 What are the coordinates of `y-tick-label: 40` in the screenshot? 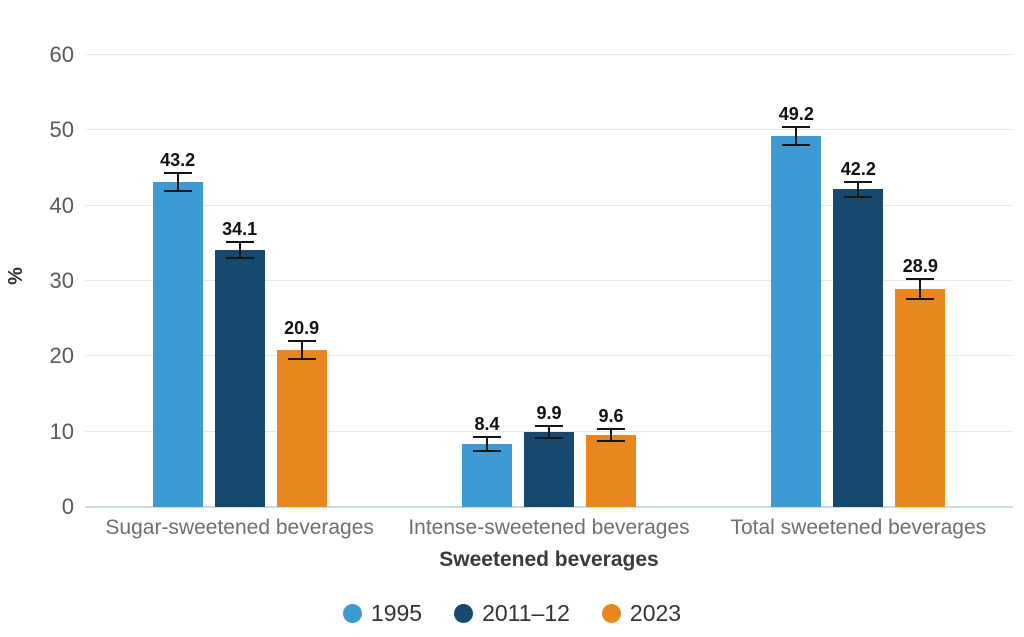 It's located at (61, 205).